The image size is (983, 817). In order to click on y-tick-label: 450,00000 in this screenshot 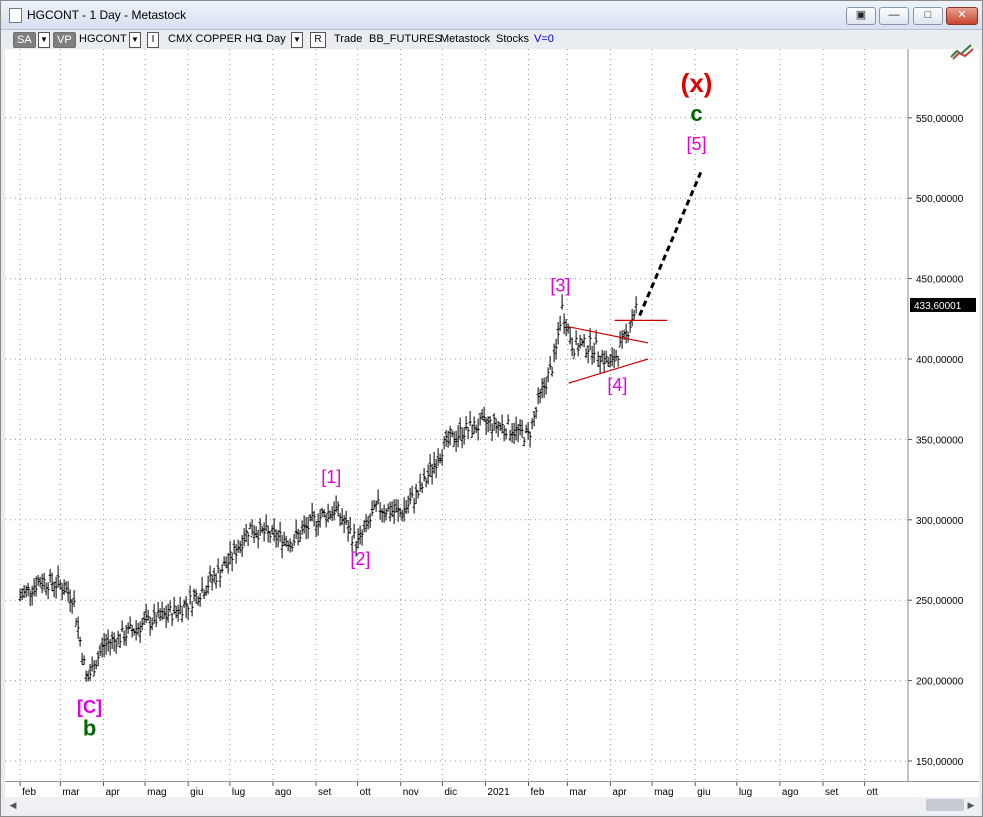, I will do `click(940, 280)`.